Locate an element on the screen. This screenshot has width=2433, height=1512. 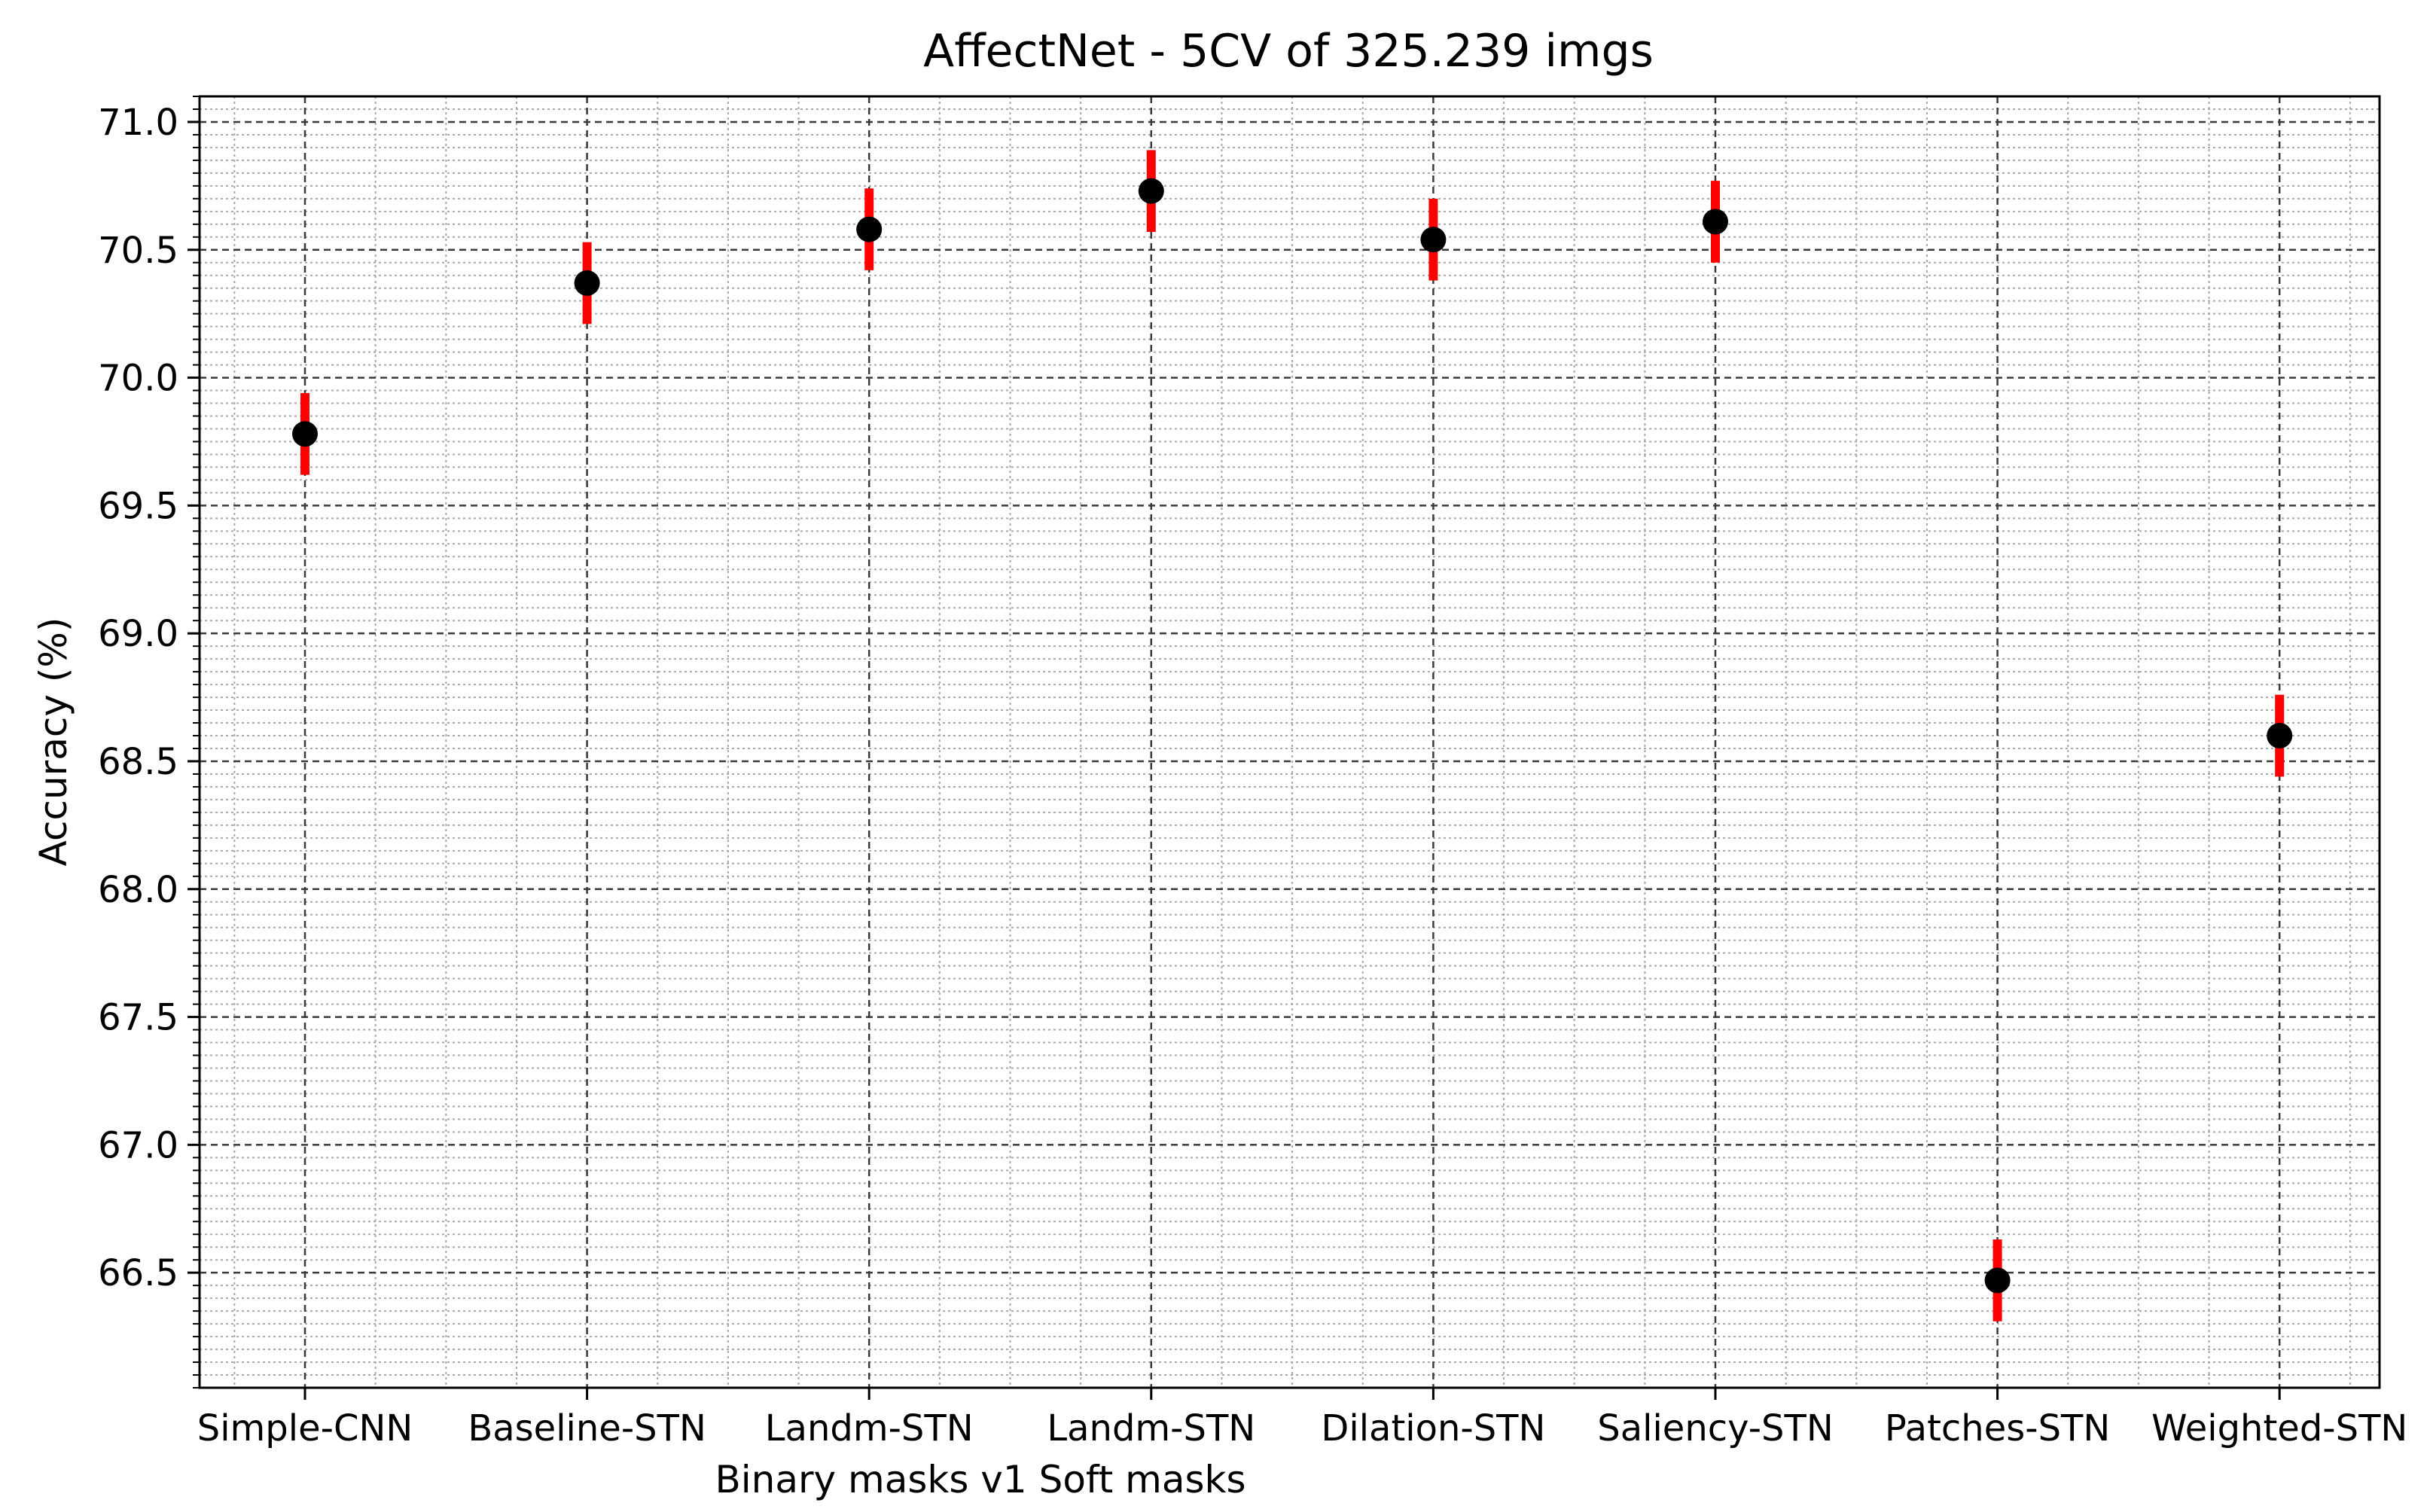
y-tick-label: 68.5 is located at coordinates (138, 762).